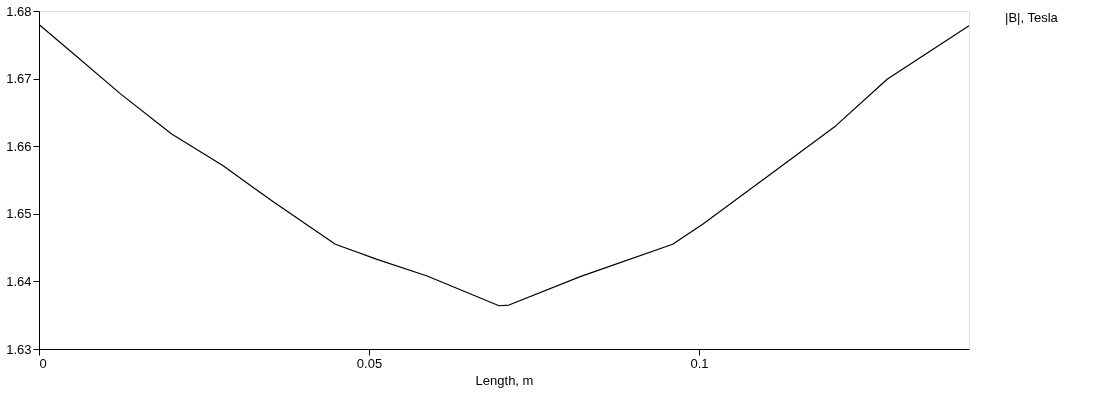 Image resolution: width=1097 pixels, height=417 pixels. What do you see at coordinates (19, 214) in the screenshot?
I see `y-tick-label: 1.65` at bounding box center [19, 214].